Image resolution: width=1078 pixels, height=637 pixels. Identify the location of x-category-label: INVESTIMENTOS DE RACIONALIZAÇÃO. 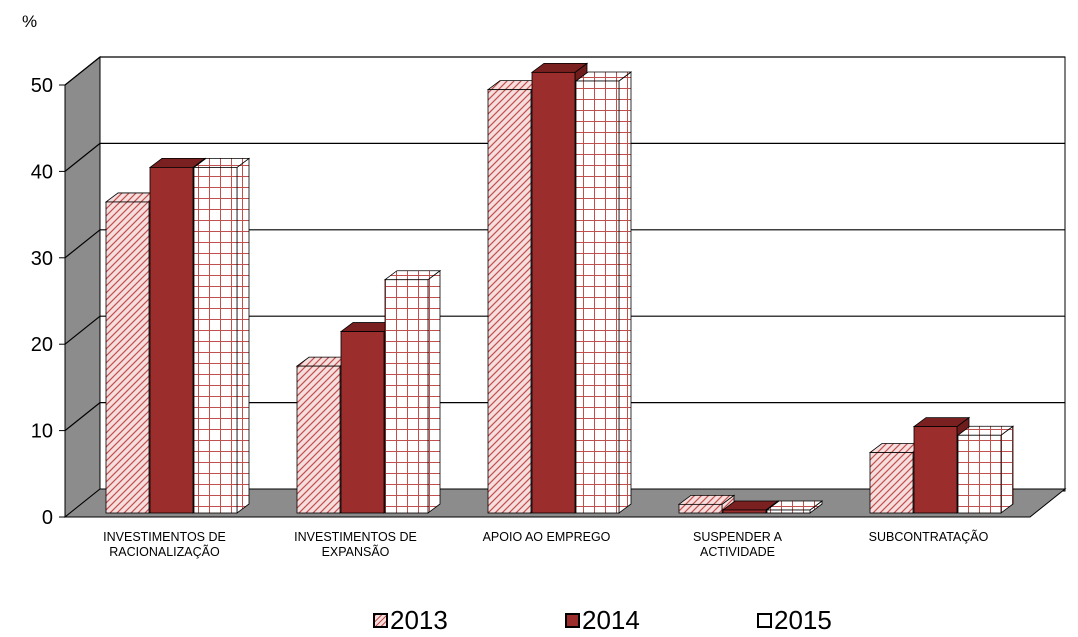
(164, 544).